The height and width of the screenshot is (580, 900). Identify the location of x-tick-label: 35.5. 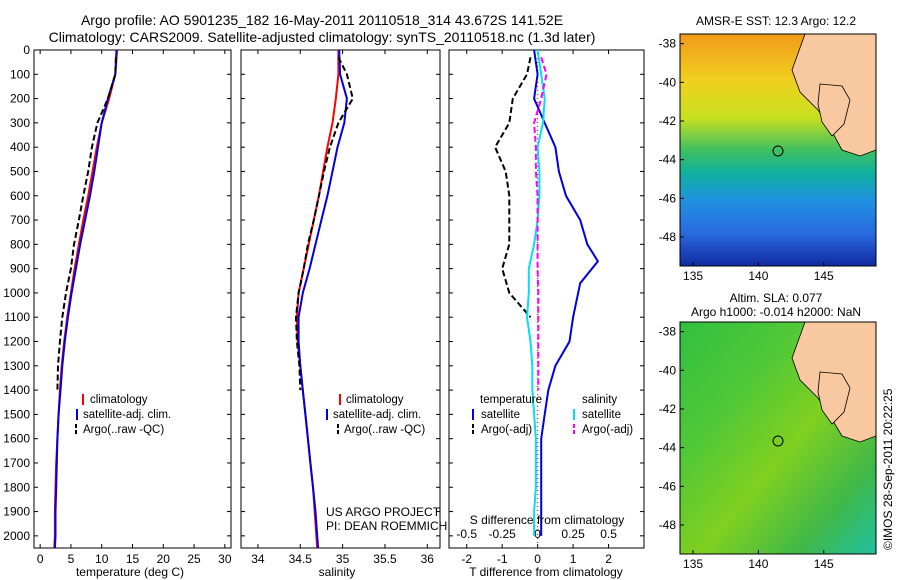
(385, 559).